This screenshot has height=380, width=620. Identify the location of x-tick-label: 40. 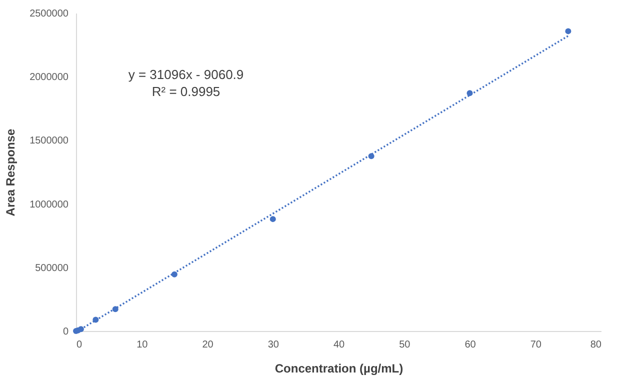
(339, 345).